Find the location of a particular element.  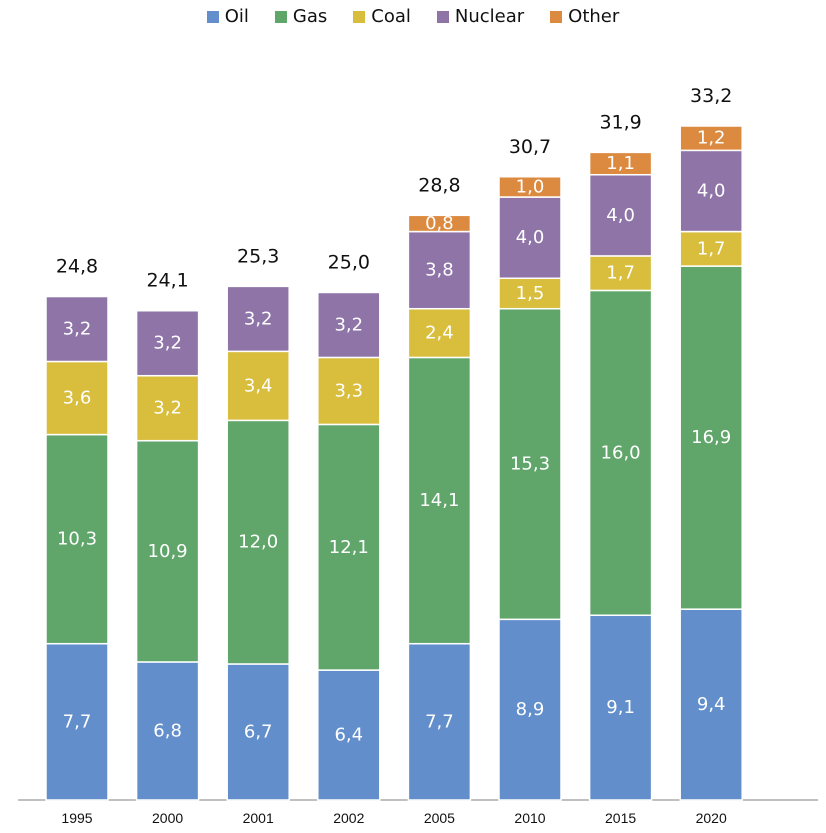

x-tick-label: 2010 is located at coordinates (529, 818).